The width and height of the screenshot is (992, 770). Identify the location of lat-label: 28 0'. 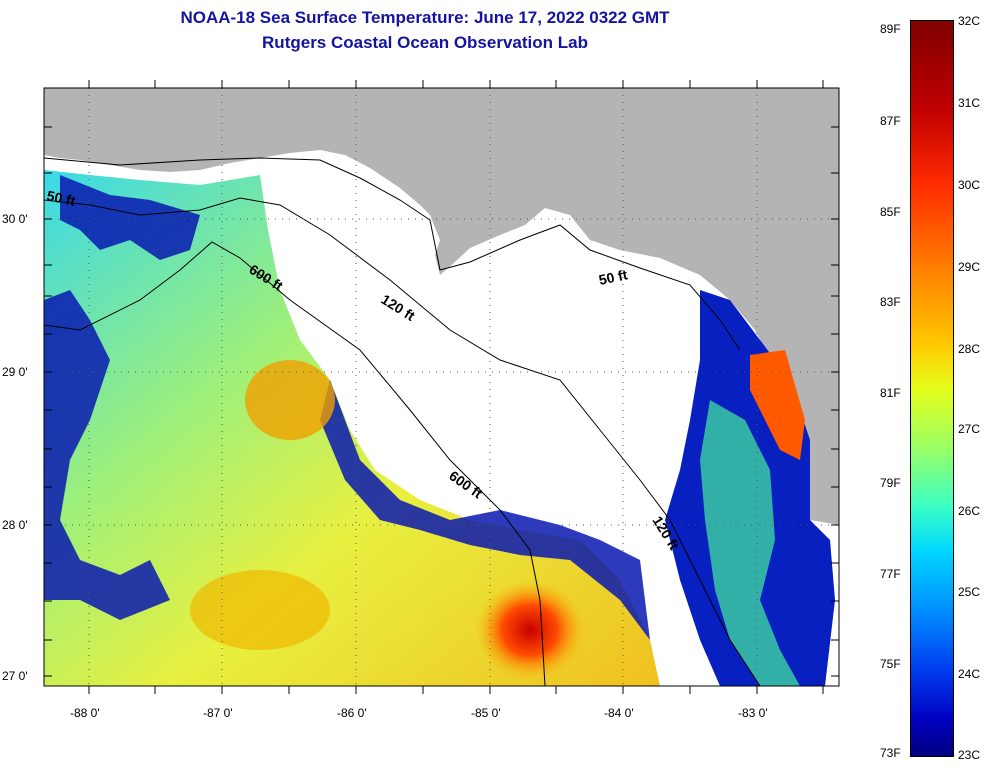
(15, 525).